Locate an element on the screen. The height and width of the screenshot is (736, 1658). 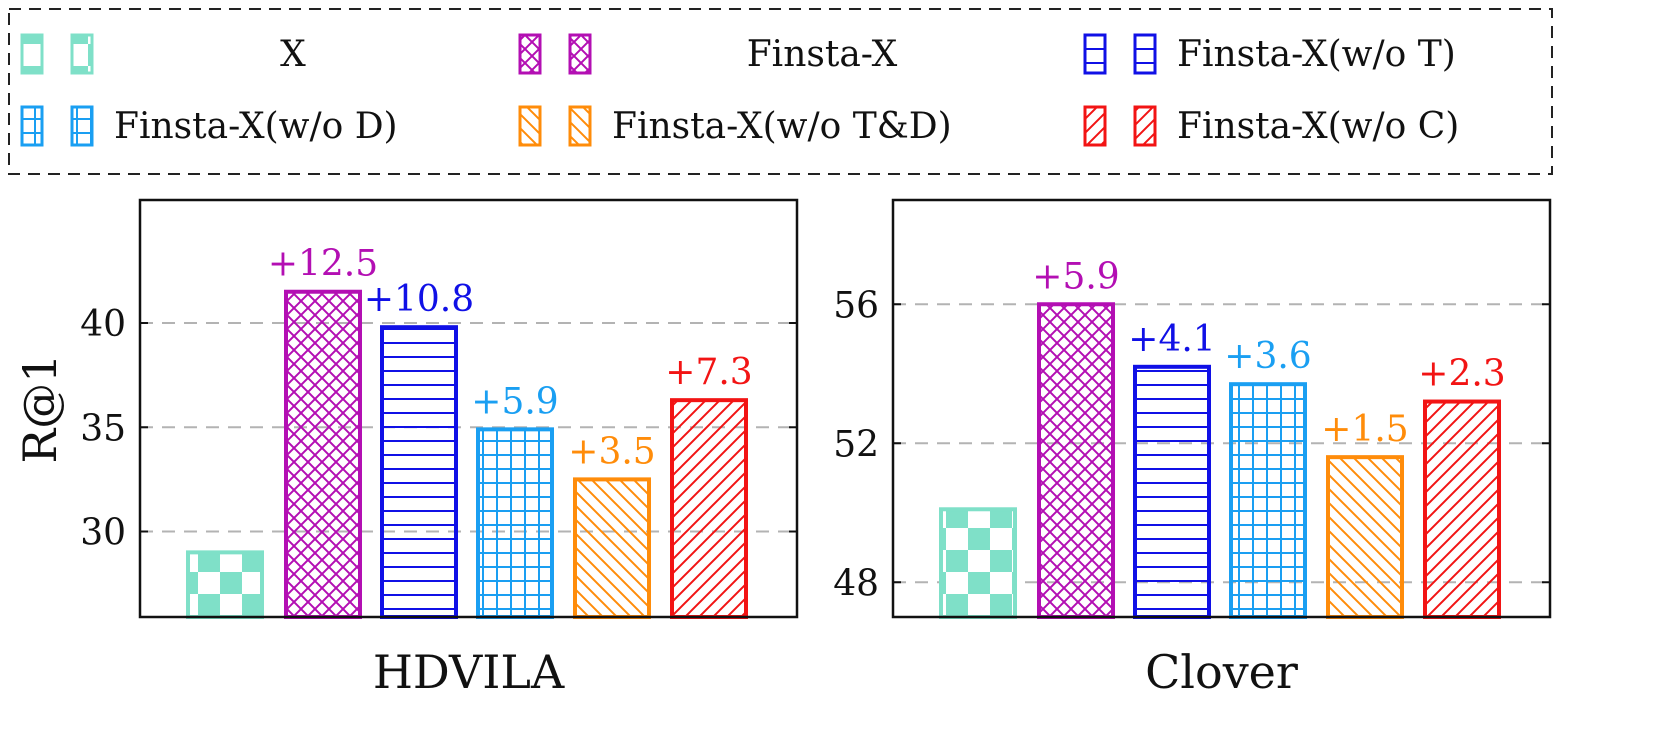
legend-entry: Finsta-X(w/o C) is located at coordinates (1271, 126).